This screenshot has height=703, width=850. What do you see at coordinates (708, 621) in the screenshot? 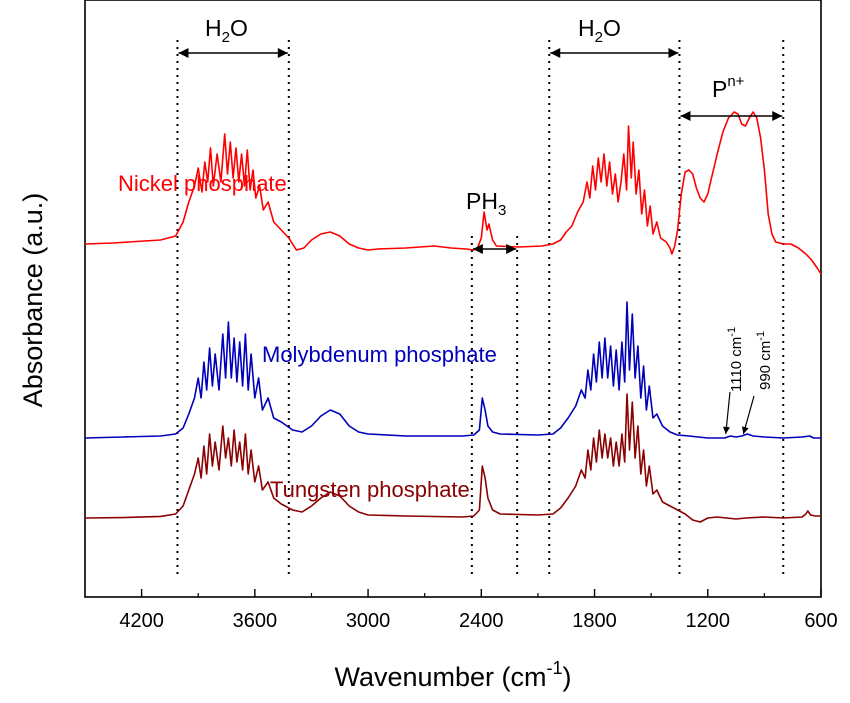
I see `x-tick-label-1200: 1200` at bounding box center [708, 621].